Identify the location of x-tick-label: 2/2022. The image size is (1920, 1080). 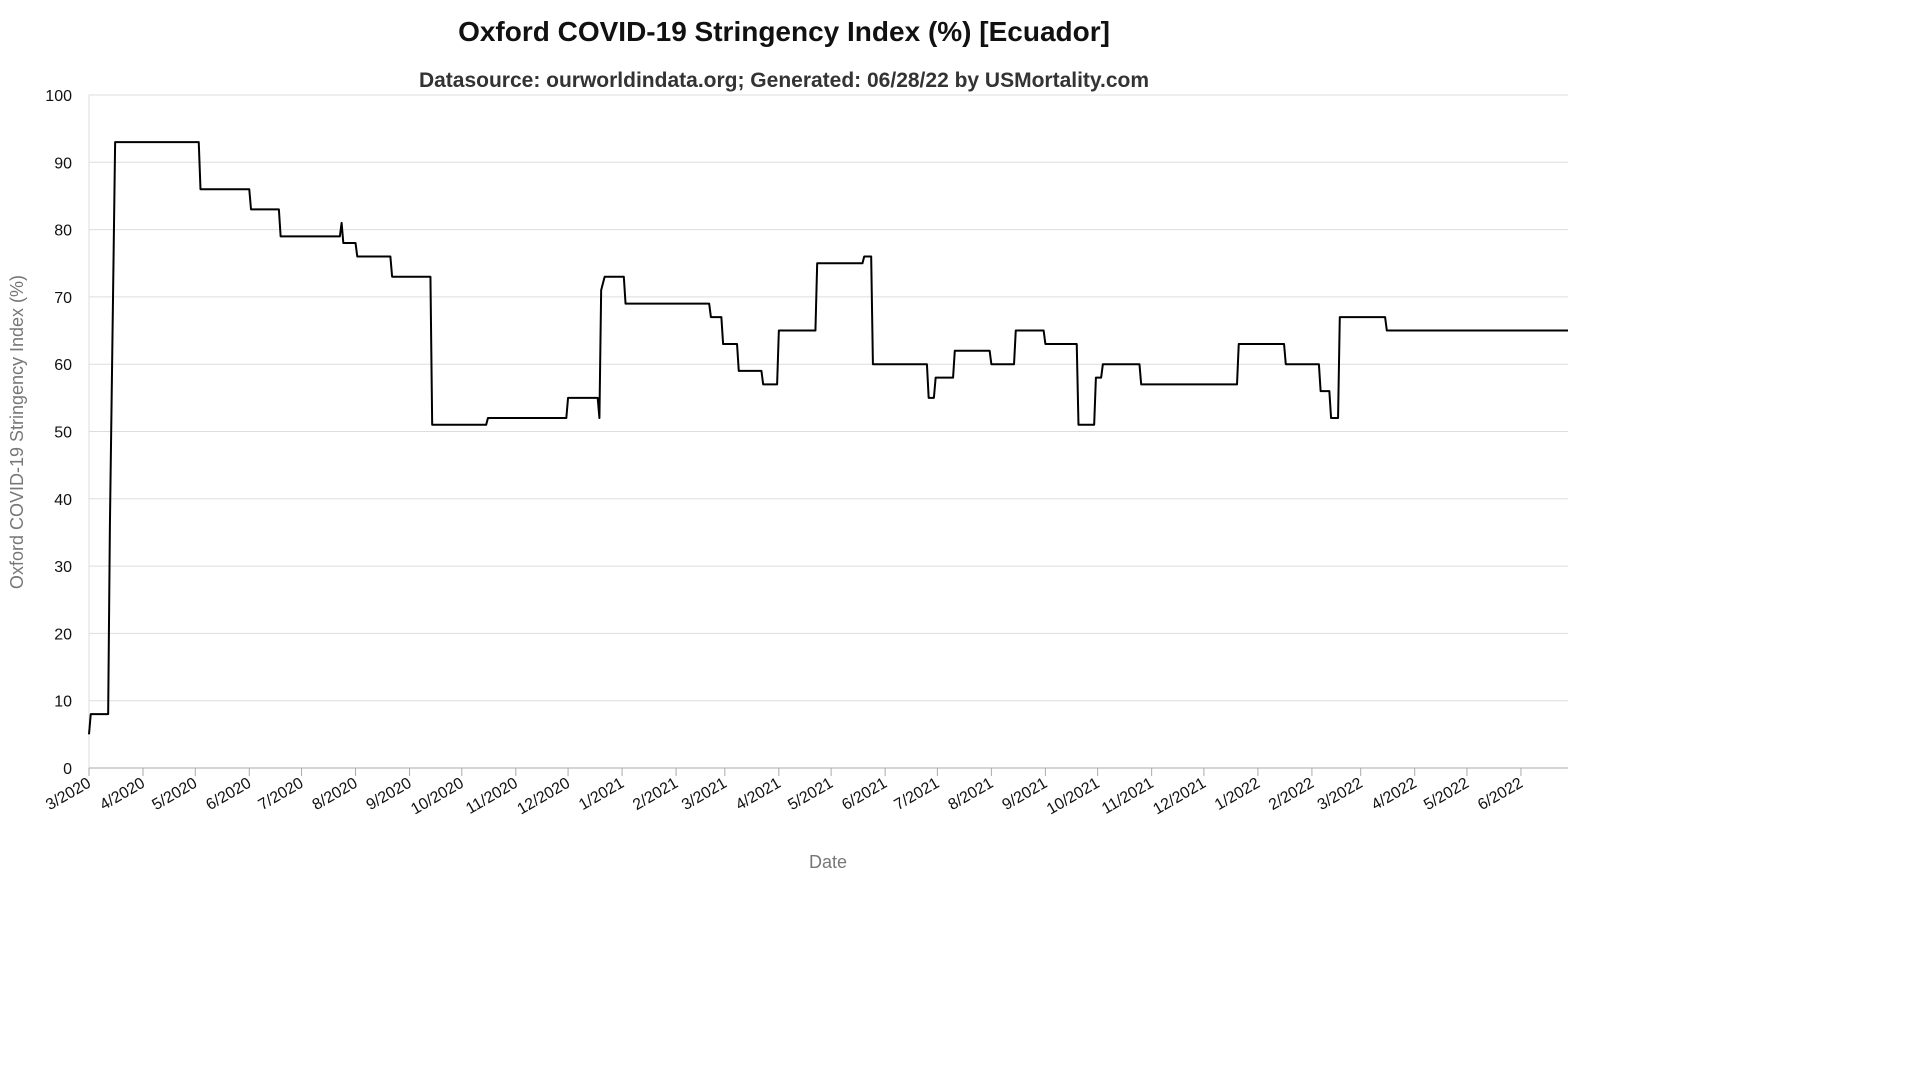
(1291, 794).